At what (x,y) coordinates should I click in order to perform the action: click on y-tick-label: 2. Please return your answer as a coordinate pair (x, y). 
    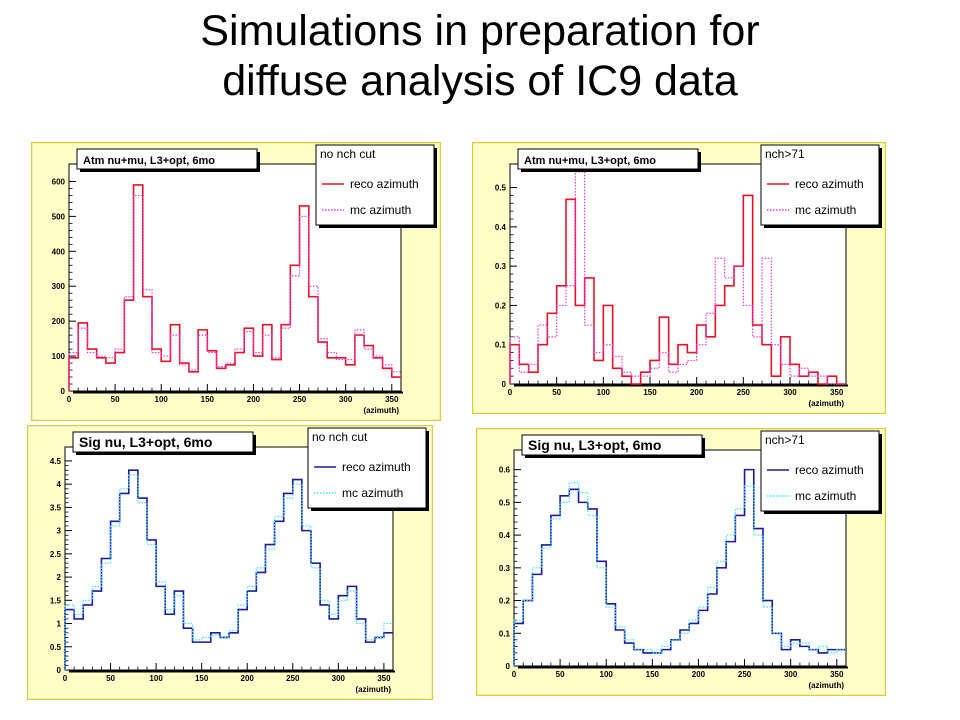
    Looking at the image, I should click on (59, 577).